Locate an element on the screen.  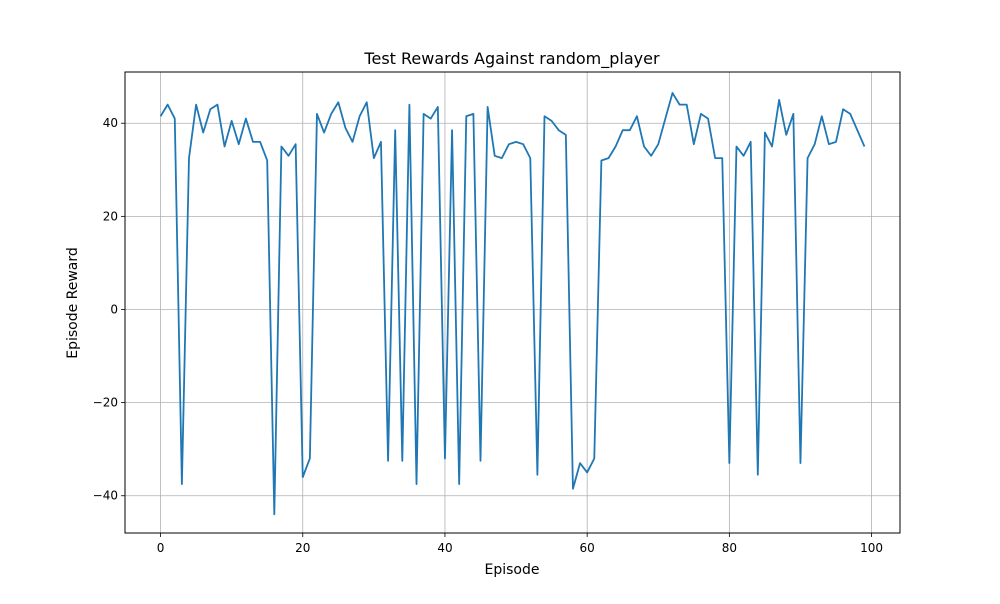
y-tick-label: 20 is located at coordinates (110, 216).